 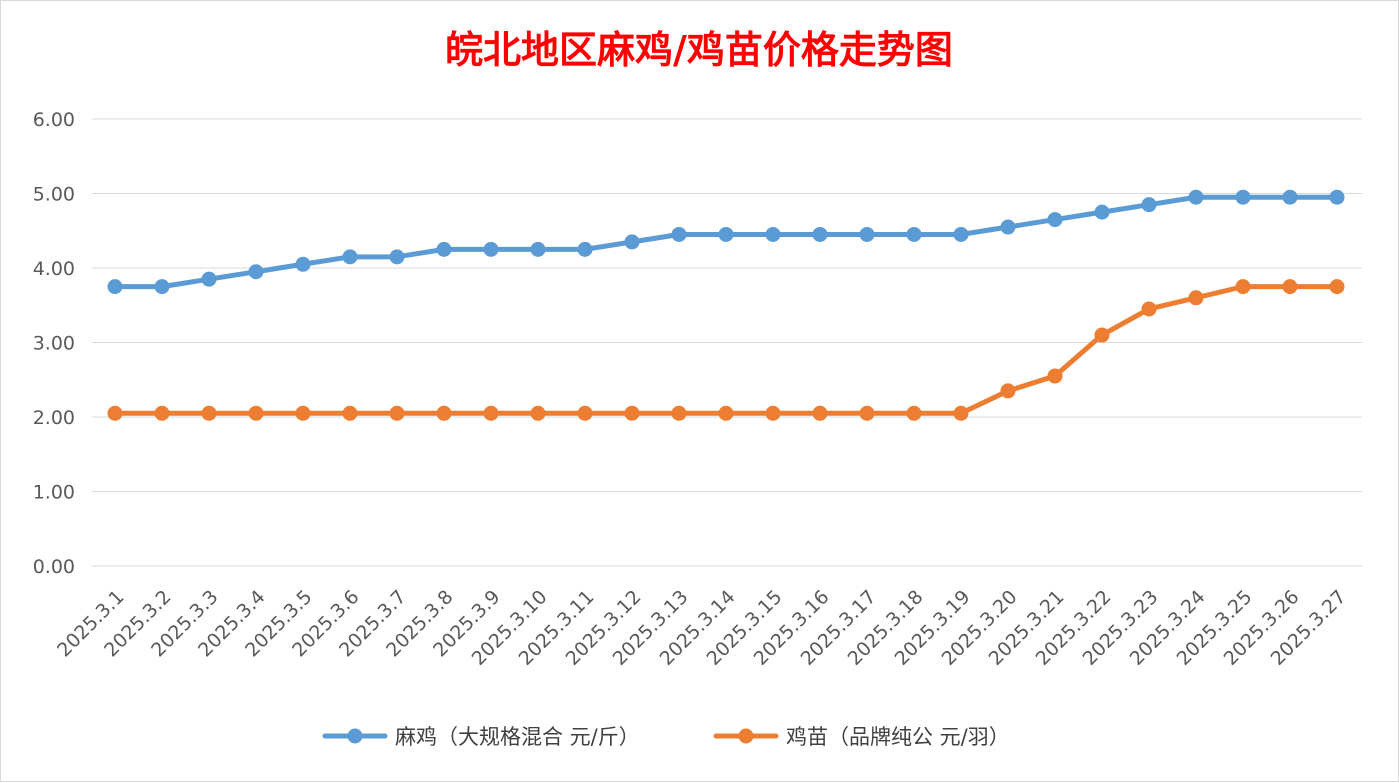 I want to click on y-tick-label: 4.00, so click(x=54, y=269).